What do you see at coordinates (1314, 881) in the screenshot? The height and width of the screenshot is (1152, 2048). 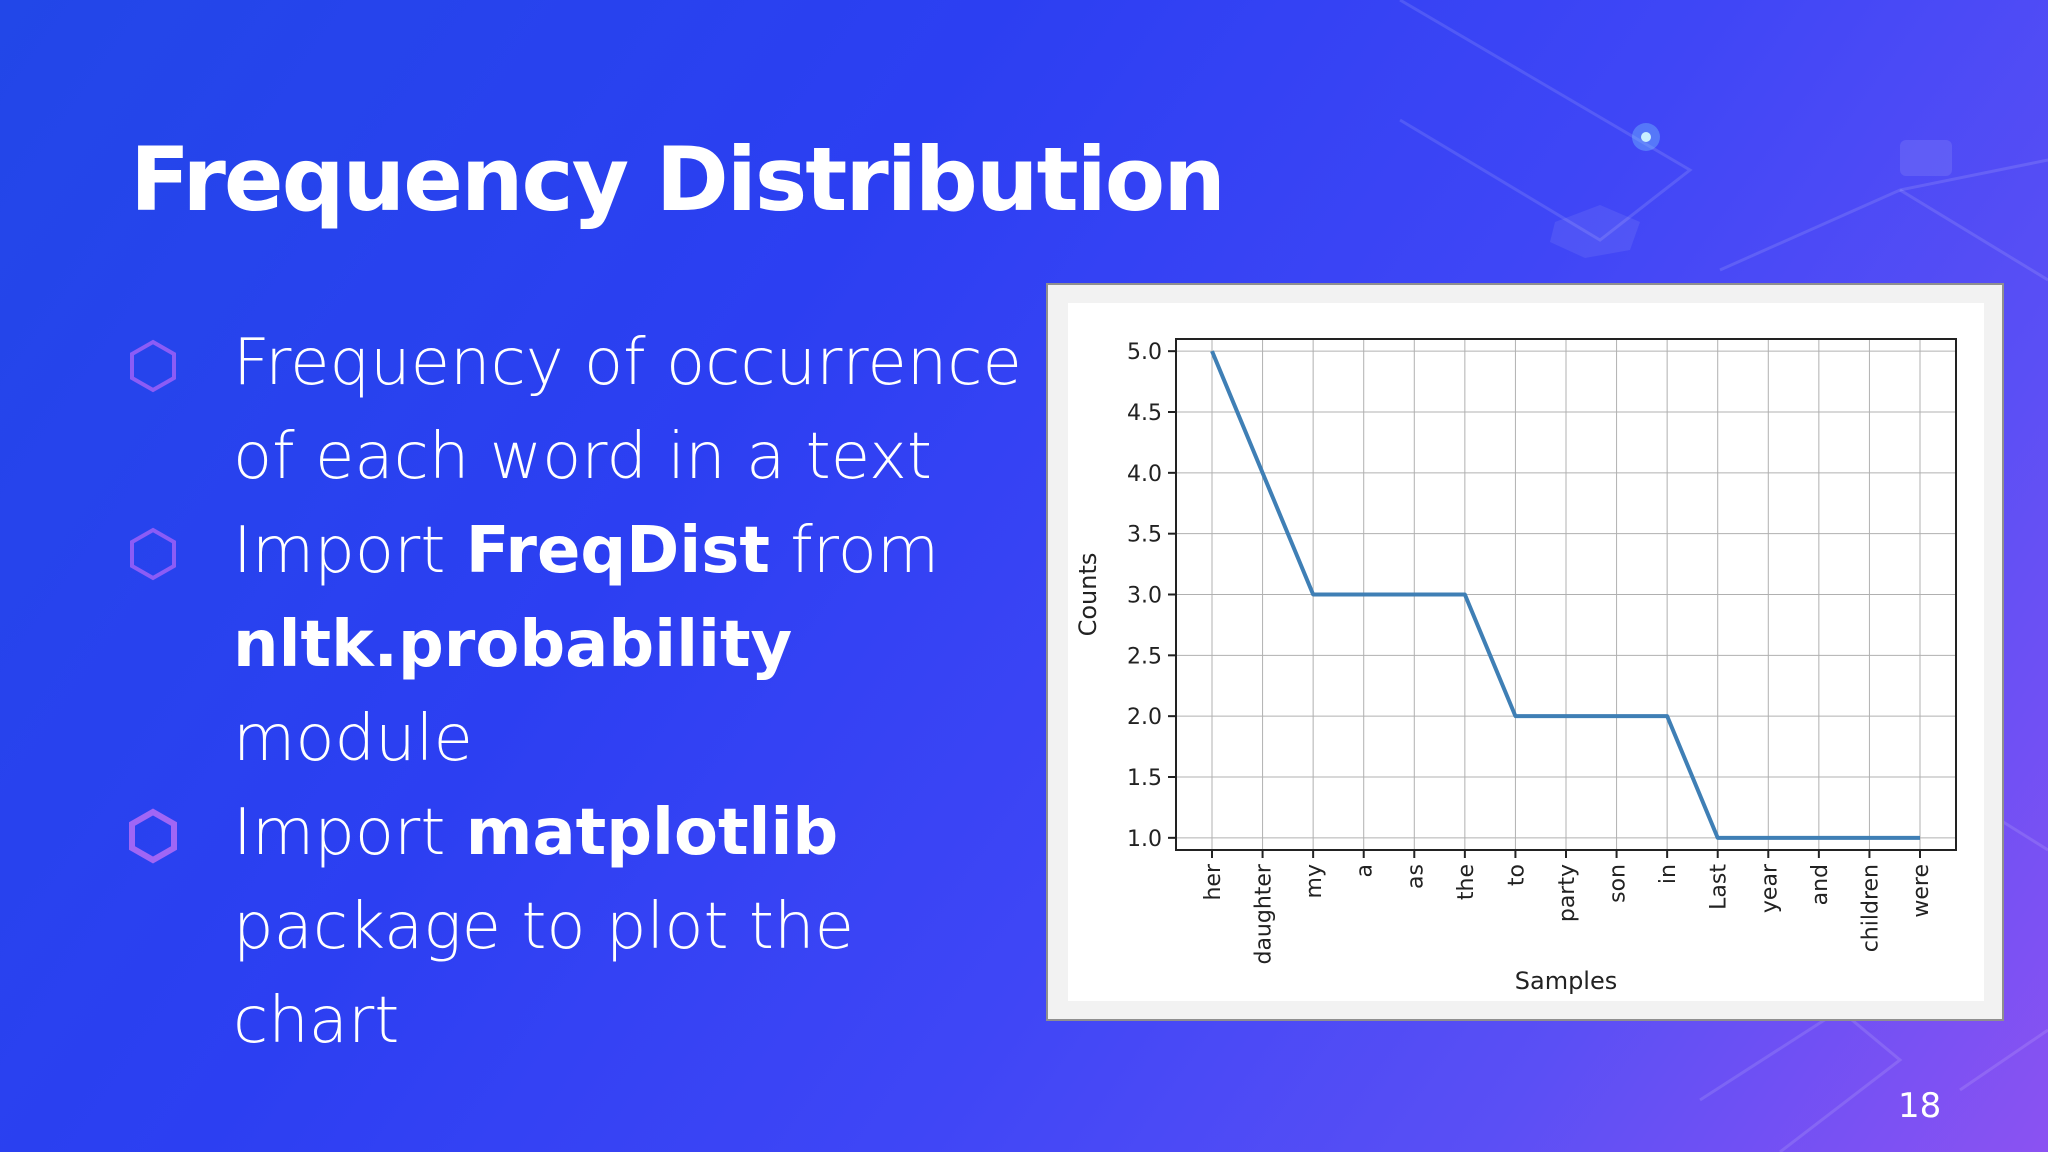 I see `x-tick-label: my` at bounding box center [1314, 881].